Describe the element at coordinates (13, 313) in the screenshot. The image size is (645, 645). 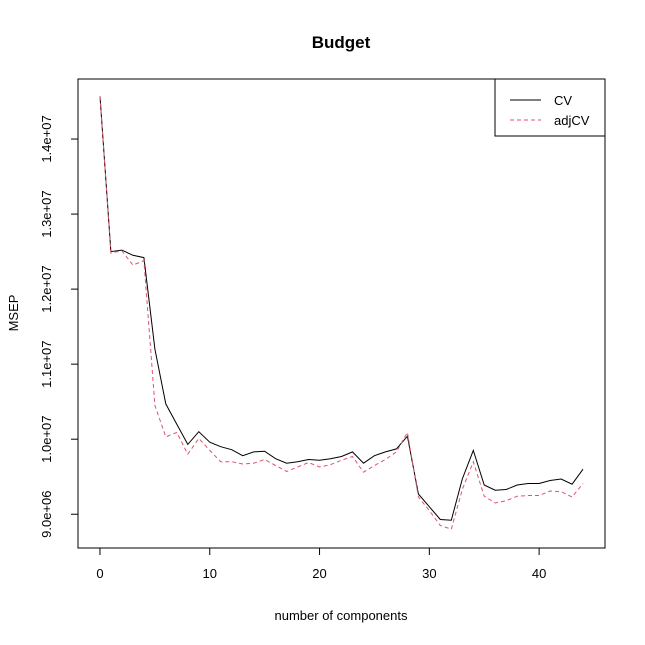
I see `y-axis-label: MSEP` at that location.